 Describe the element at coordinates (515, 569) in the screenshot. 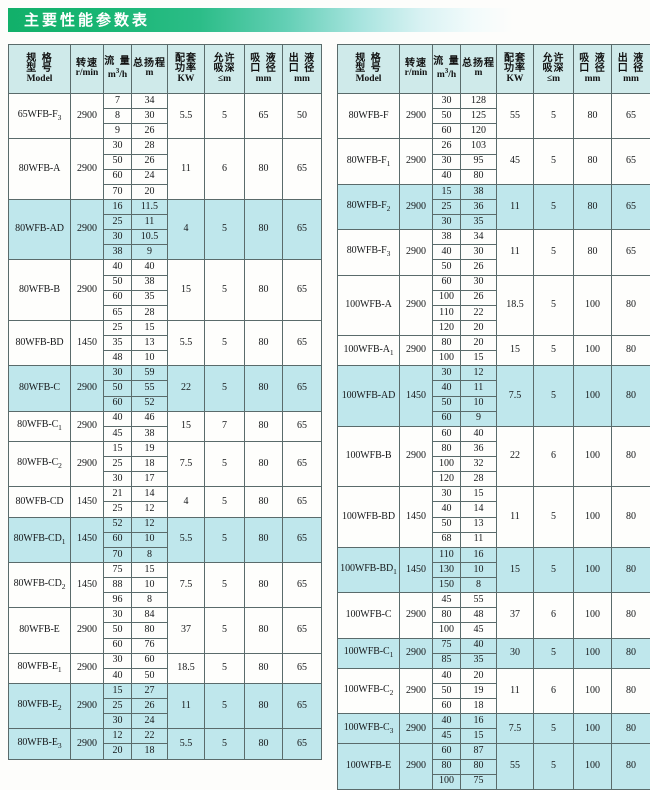

I see `cell-power: 15` at that location.